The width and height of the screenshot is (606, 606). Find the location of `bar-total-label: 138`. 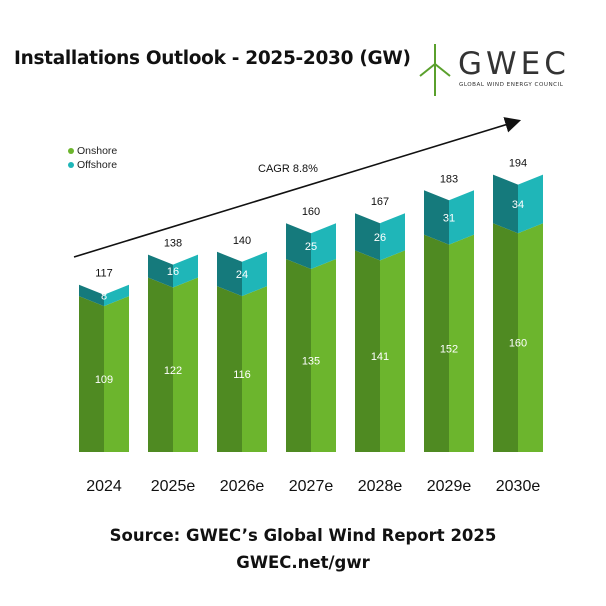

bar-total-label: 138 is located at coordinates (173, 244).